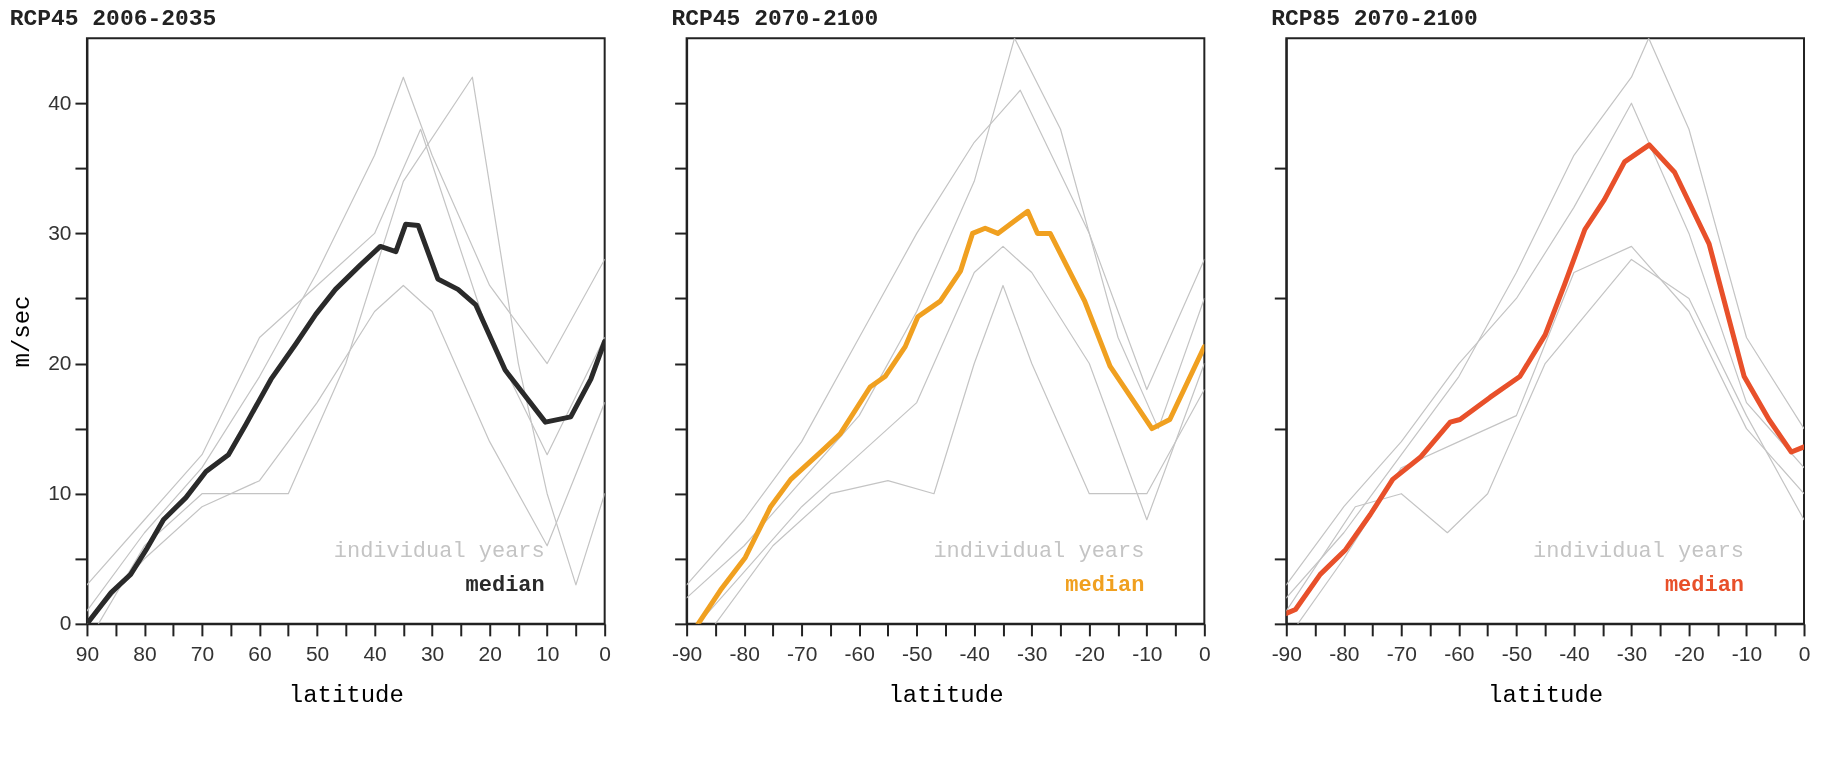 This screenshot has height=770, width=1825. What do you see at coordinates (375, 654) in the screenshot?
I see `x-tick-label: 40` at bounding box center [375, 654].